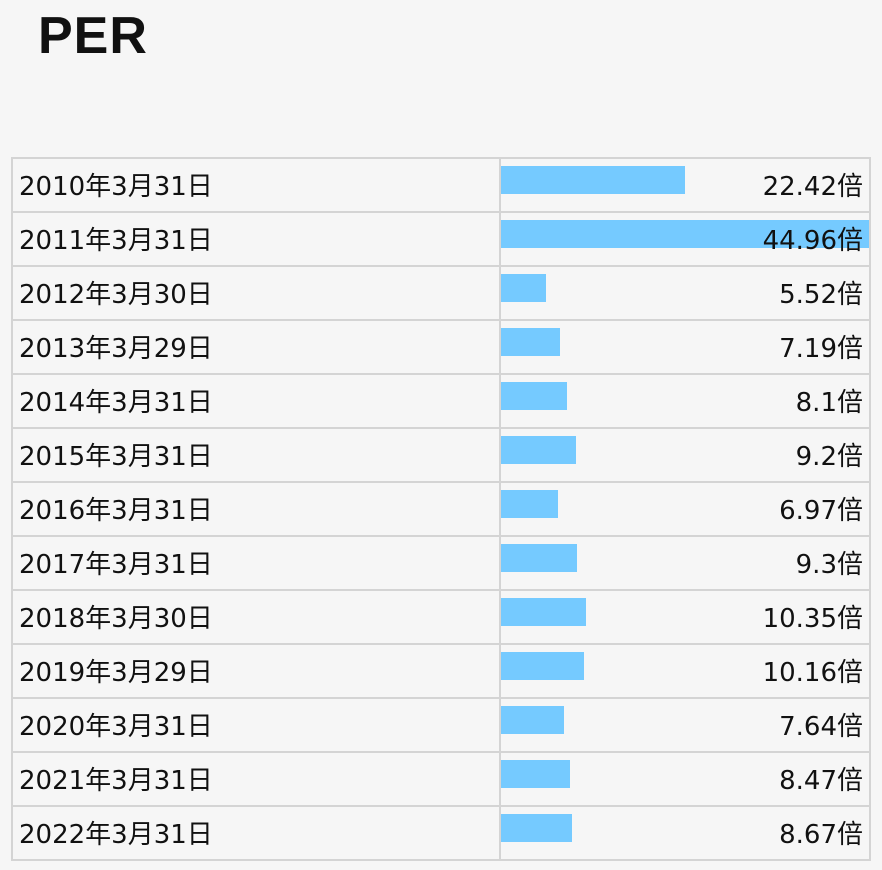 This screenshot has width=882, height=870. I want to click on row-date: 2016年3月31日, so click(116, 511).